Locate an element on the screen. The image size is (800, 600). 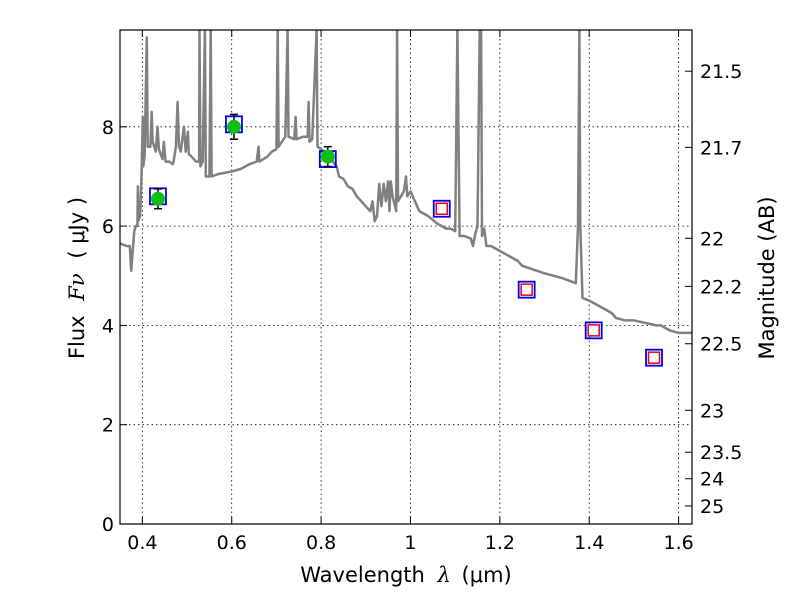
y-tick-label: 2 is located at coordinates (108, 426).